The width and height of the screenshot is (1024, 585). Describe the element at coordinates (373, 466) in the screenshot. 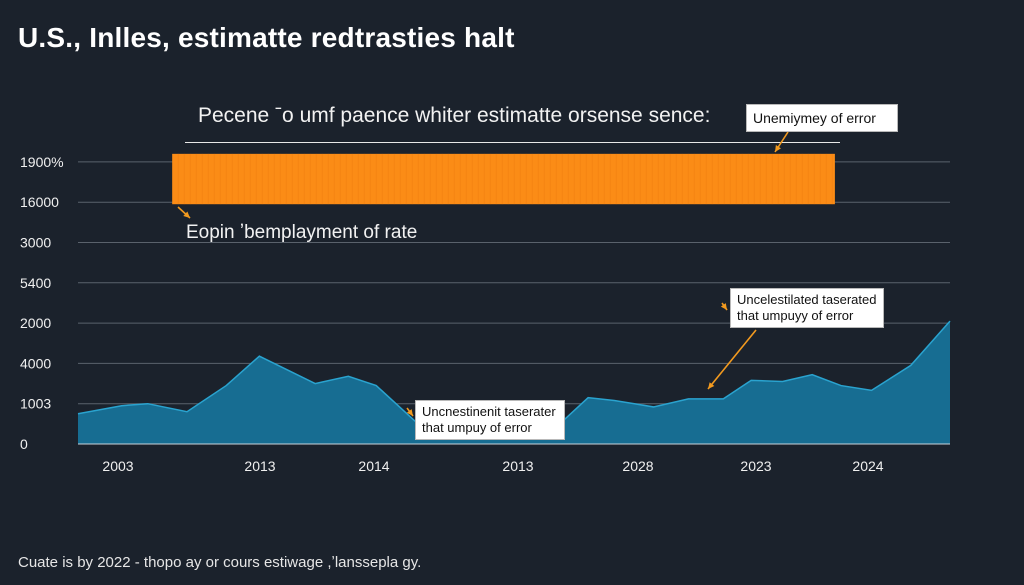

I see `x-tick-label-2: 2014` at that location.